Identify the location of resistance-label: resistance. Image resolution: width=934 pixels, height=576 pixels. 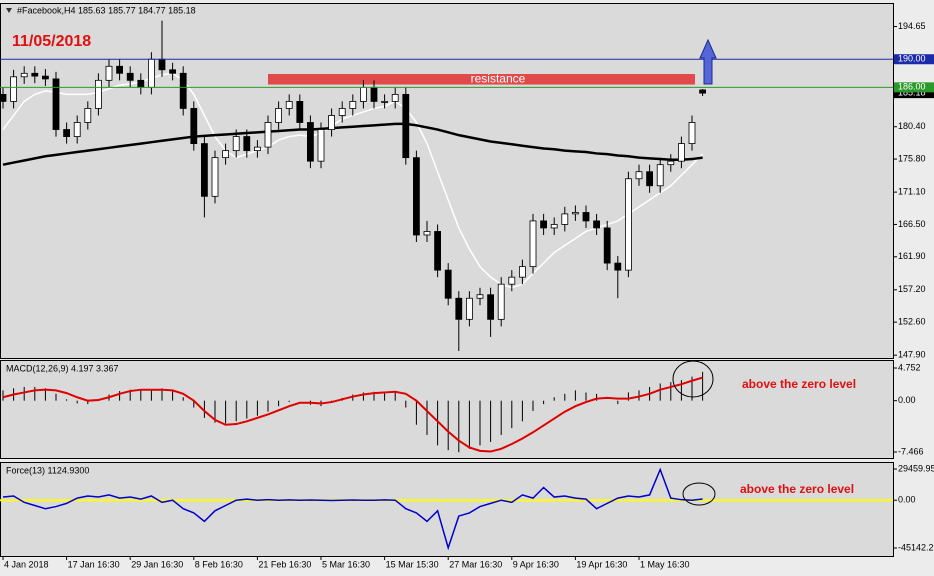
(498, 78).